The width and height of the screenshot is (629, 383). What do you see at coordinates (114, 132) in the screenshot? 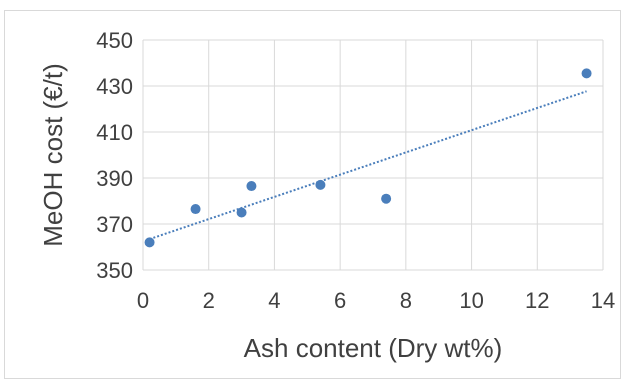
I see `y-tick-label: 410` at bounding box center [114, 132].